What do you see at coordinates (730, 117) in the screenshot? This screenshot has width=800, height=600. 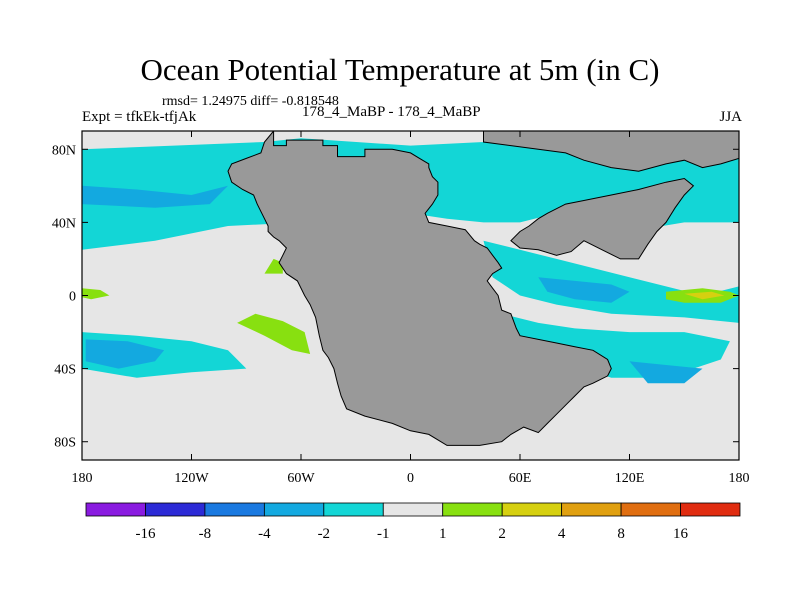 I see `season-label: JJA` at bounding box center [730, 117].